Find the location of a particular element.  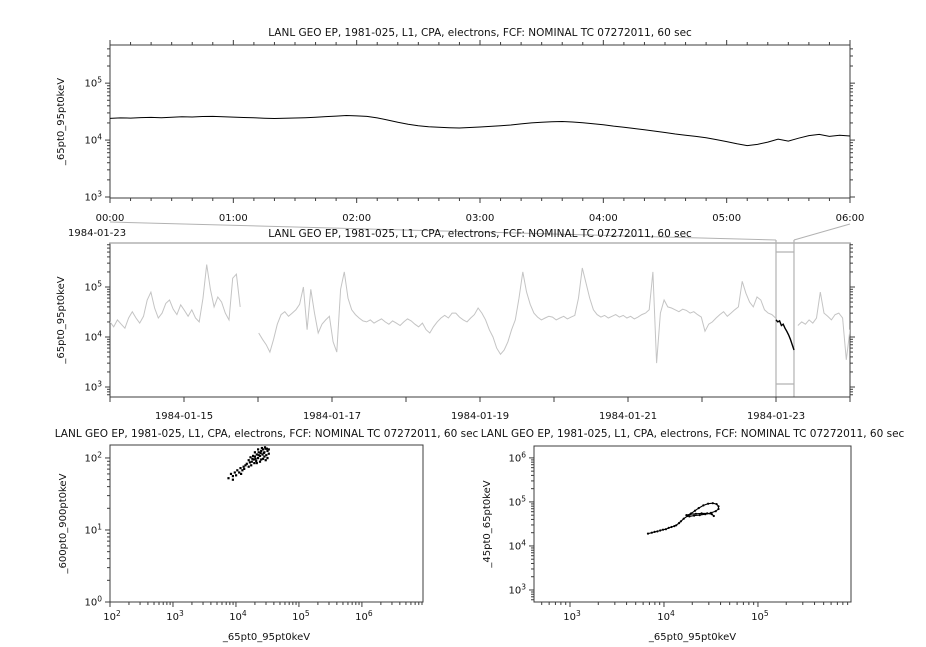

panel-scatter-right-plot-area is located at coordinates (692, 524).